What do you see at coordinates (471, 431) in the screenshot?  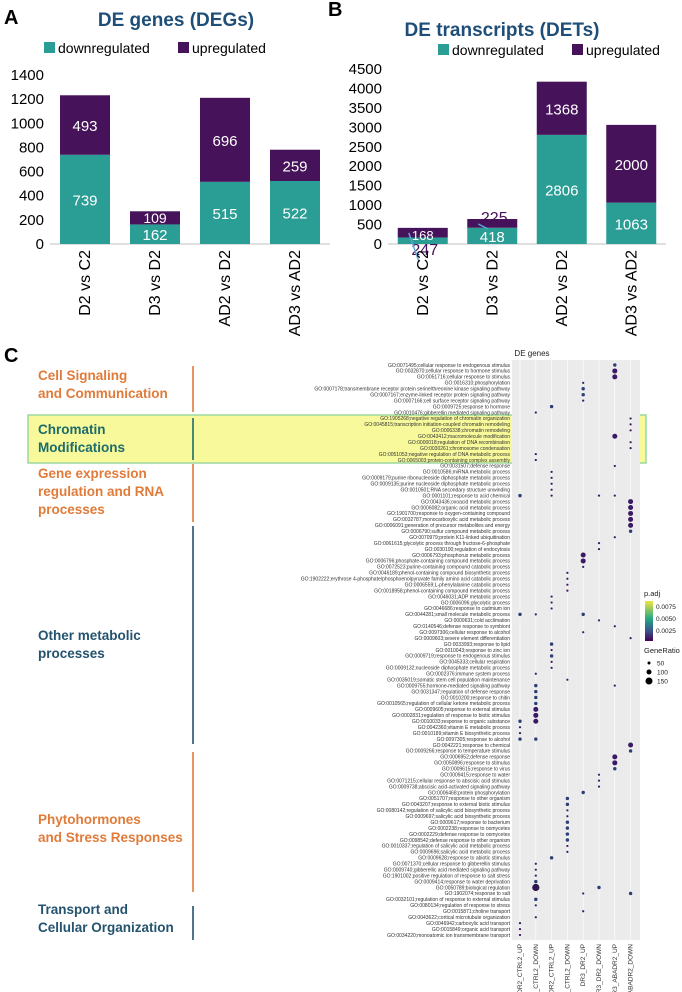 I see `go-term-label: GO:0006338;chromatin remodeling` at bounding box center [471, 431].